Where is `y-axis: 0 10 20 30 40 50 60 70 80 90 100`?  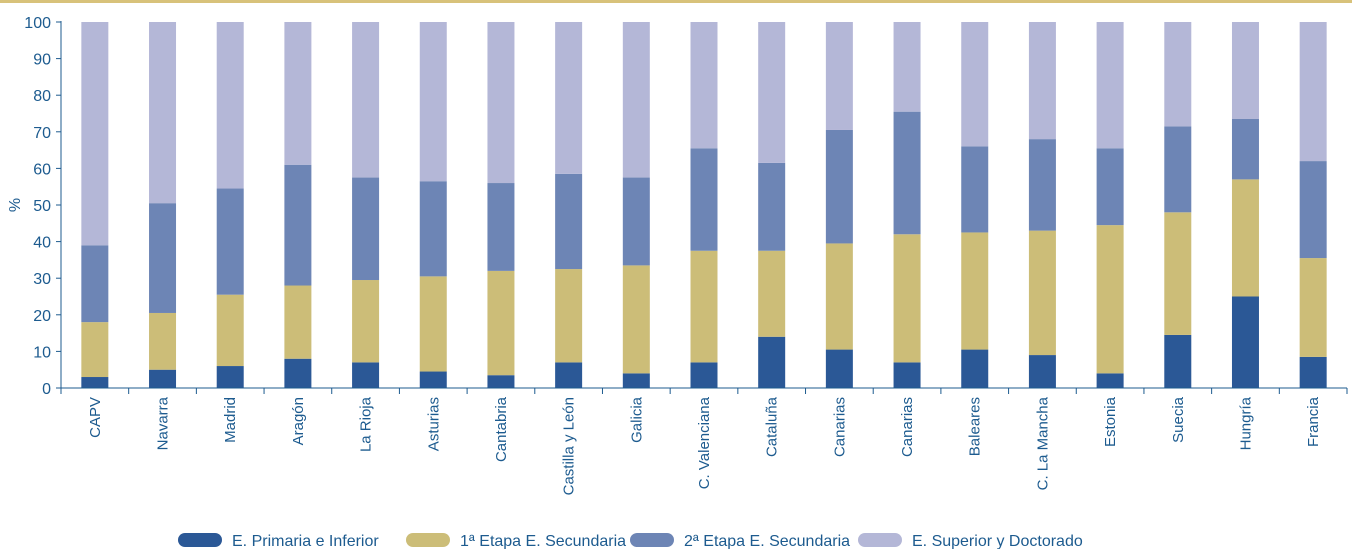
y-axis: 0 10 20 30 40 50 60 70 80 90 100 is located at coordinates (43, 206).